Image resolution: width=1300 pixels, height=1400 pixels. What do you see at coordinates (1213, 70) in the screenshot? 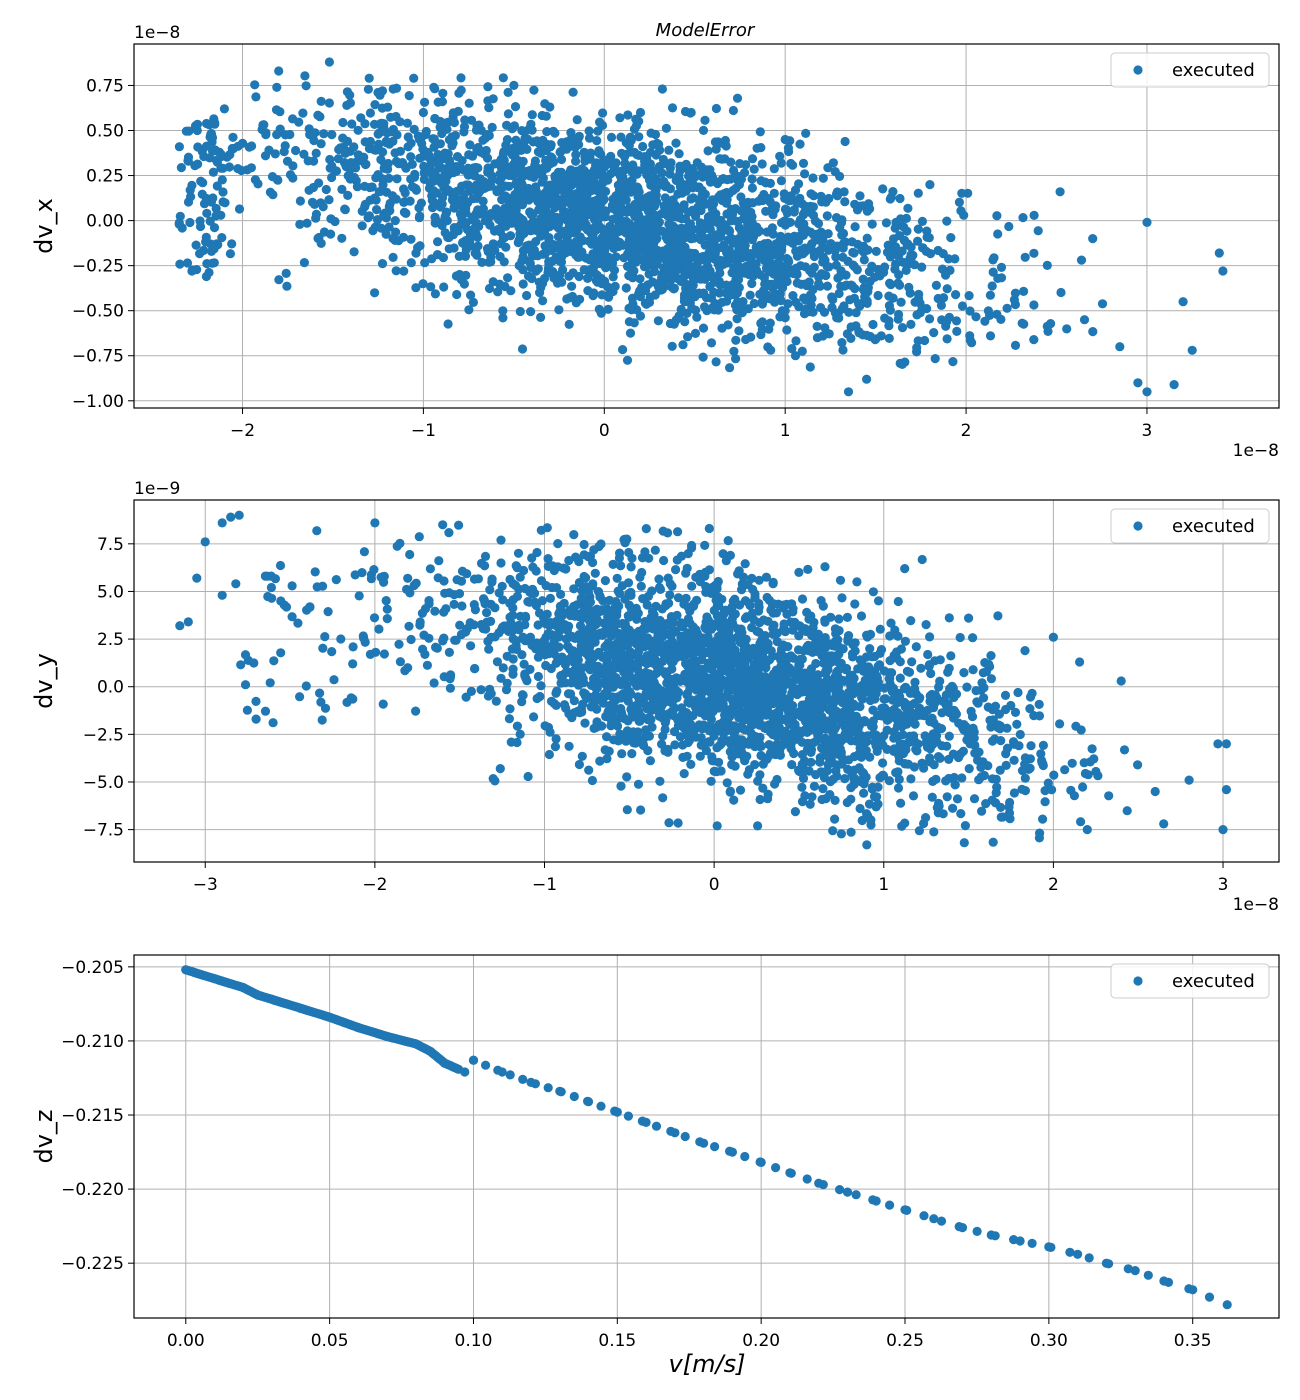
I see `legend-label: executed` at bounding box center [1213, 70].